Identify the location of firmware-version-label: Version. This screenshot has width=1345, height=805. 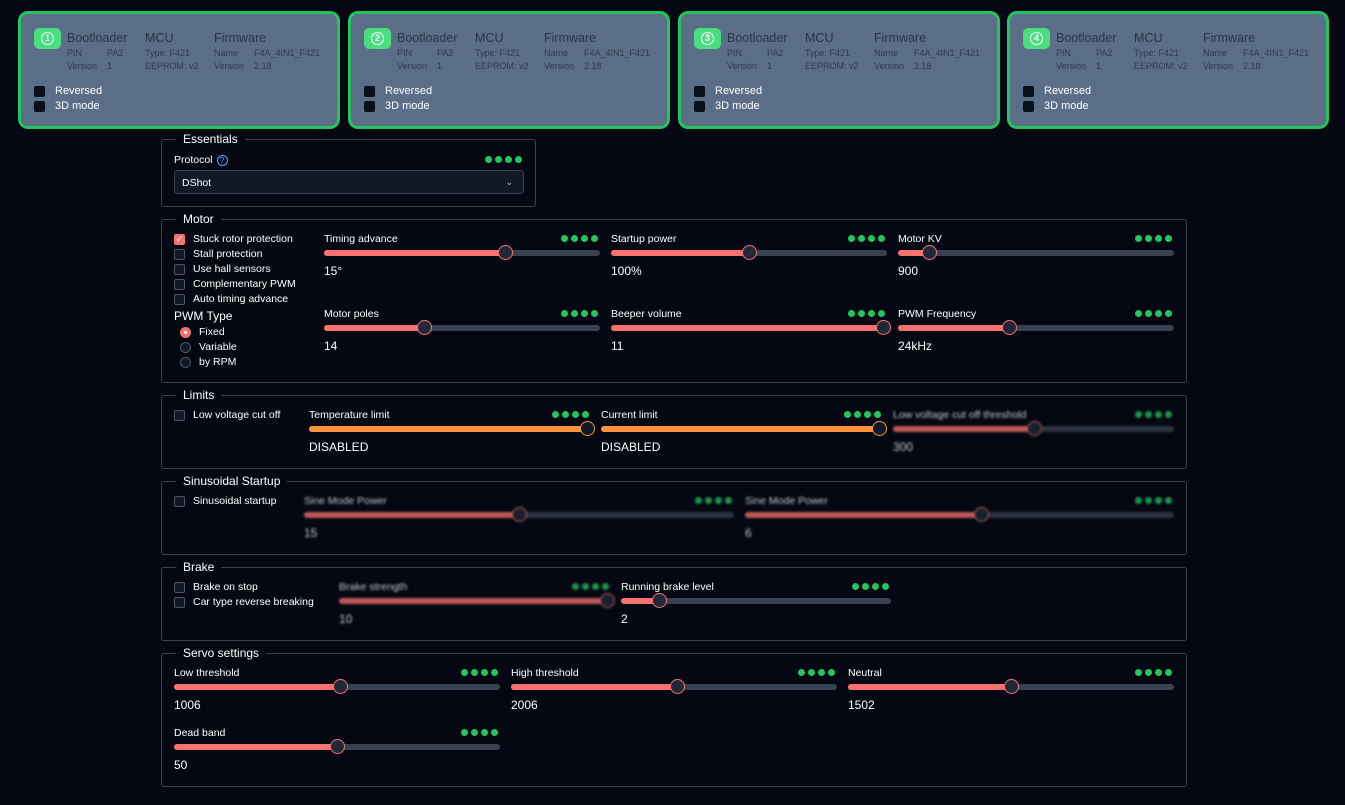
(559, 66).